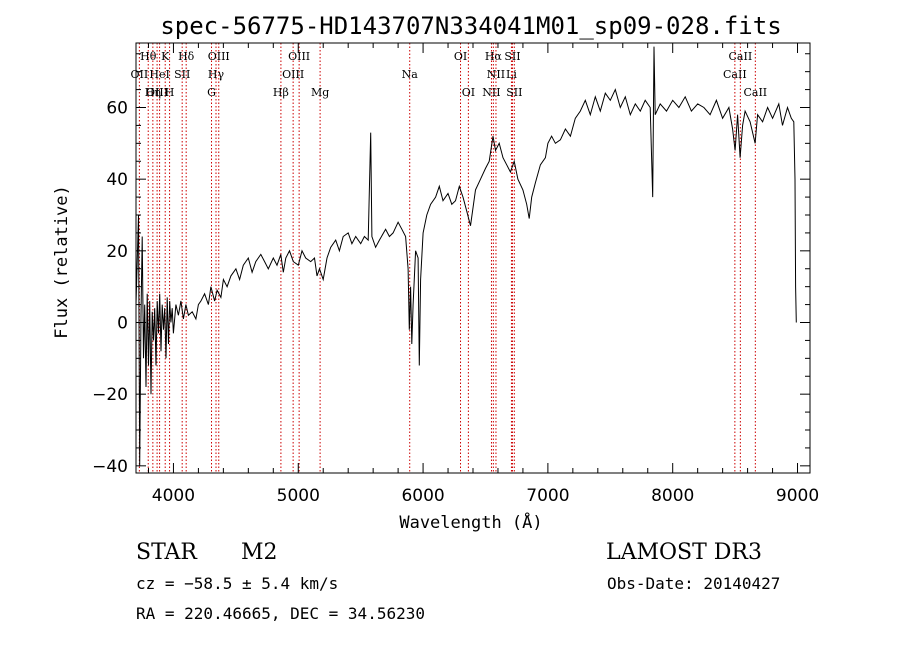 This screenshot has width=900, height=649. I want to click on observation-date: Obs-Date: 20140427, so click(693, 583).